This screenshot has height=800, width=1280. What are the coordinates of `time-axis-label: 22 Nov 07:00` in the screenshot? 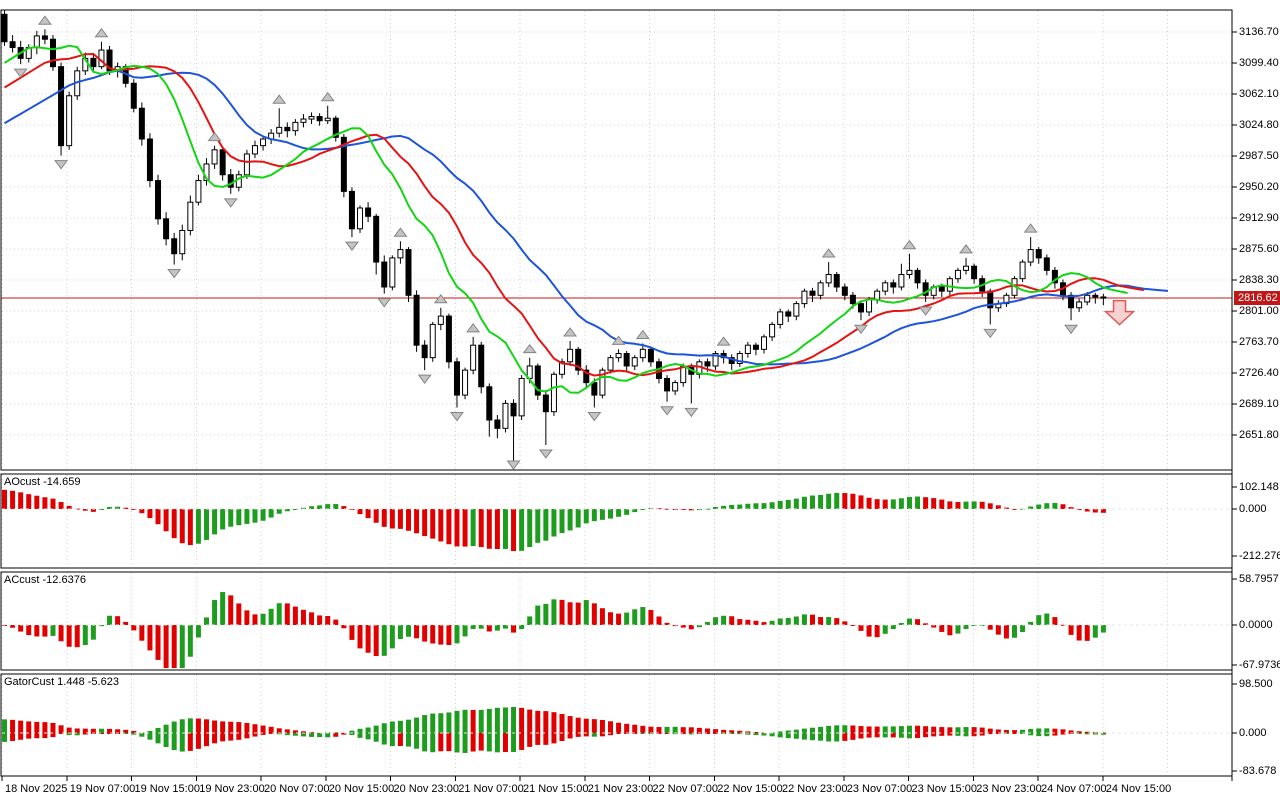 It's located at (685, 789).